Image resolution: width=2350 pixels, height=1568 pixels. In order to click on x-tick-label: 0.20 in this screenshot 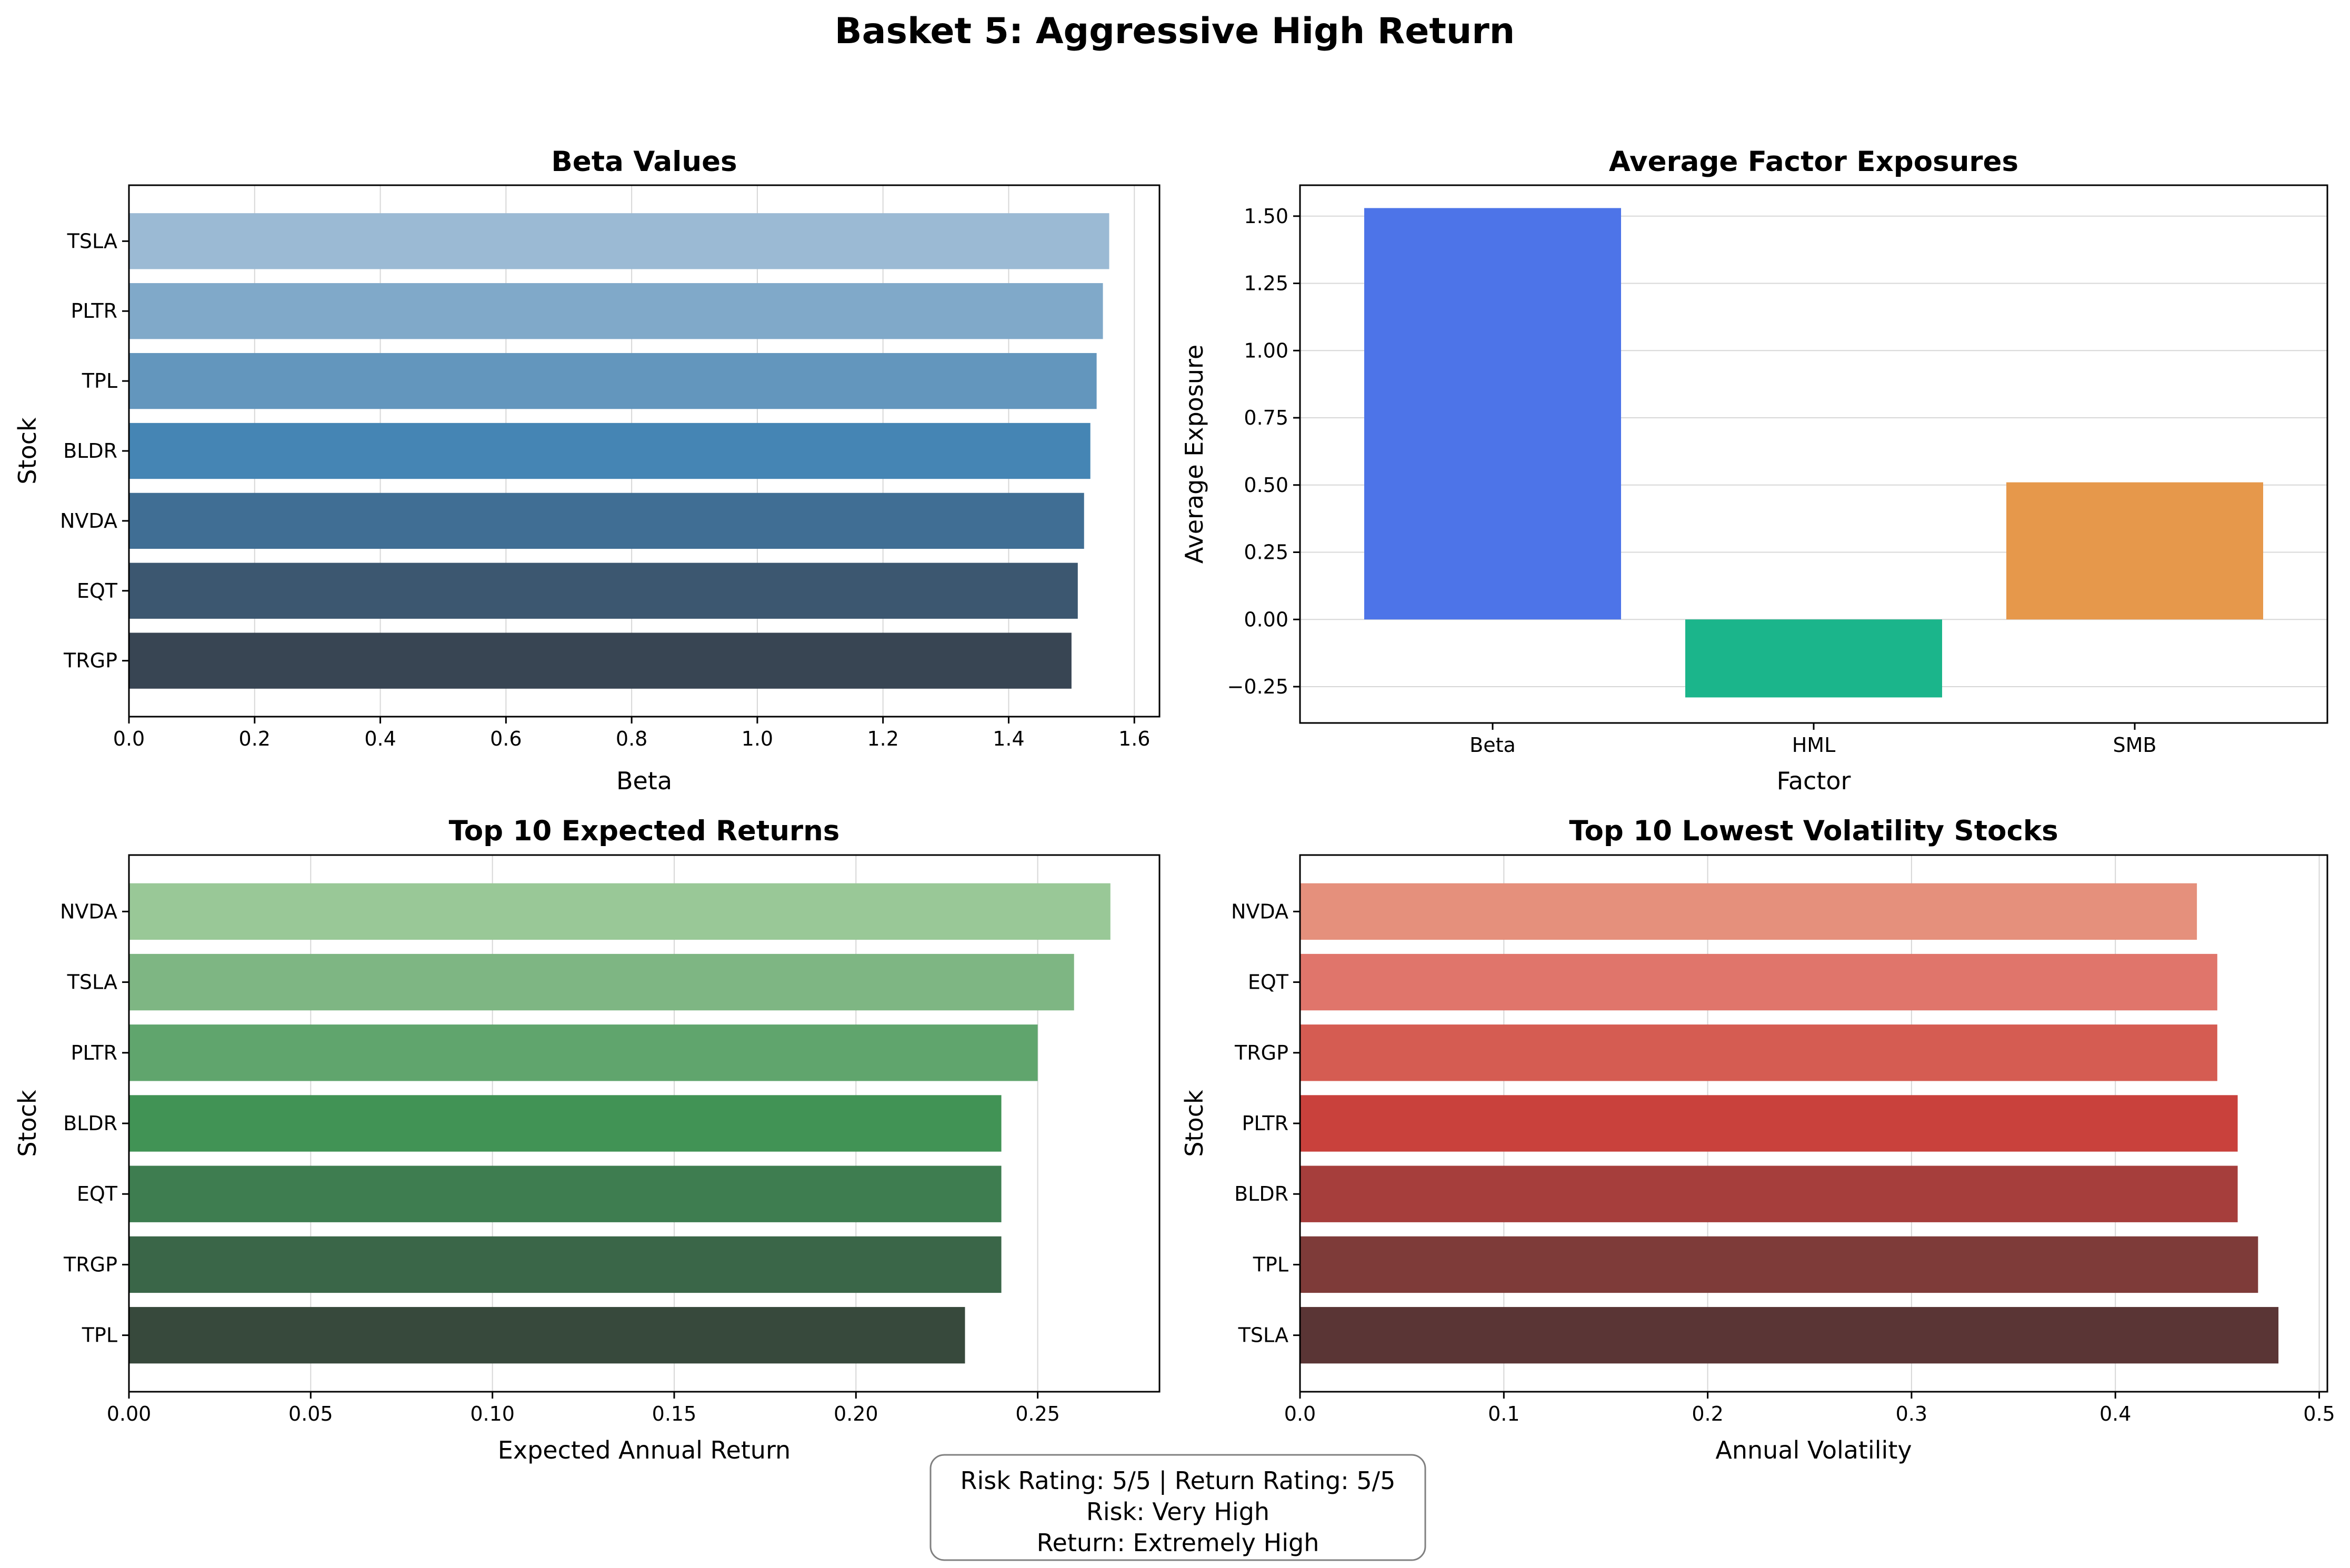, I will do `click(856, 1413)`.